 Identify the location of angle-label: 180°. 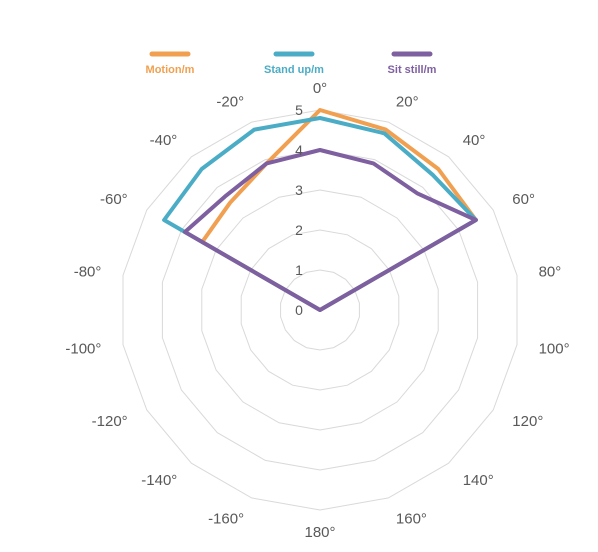
(319, 532).